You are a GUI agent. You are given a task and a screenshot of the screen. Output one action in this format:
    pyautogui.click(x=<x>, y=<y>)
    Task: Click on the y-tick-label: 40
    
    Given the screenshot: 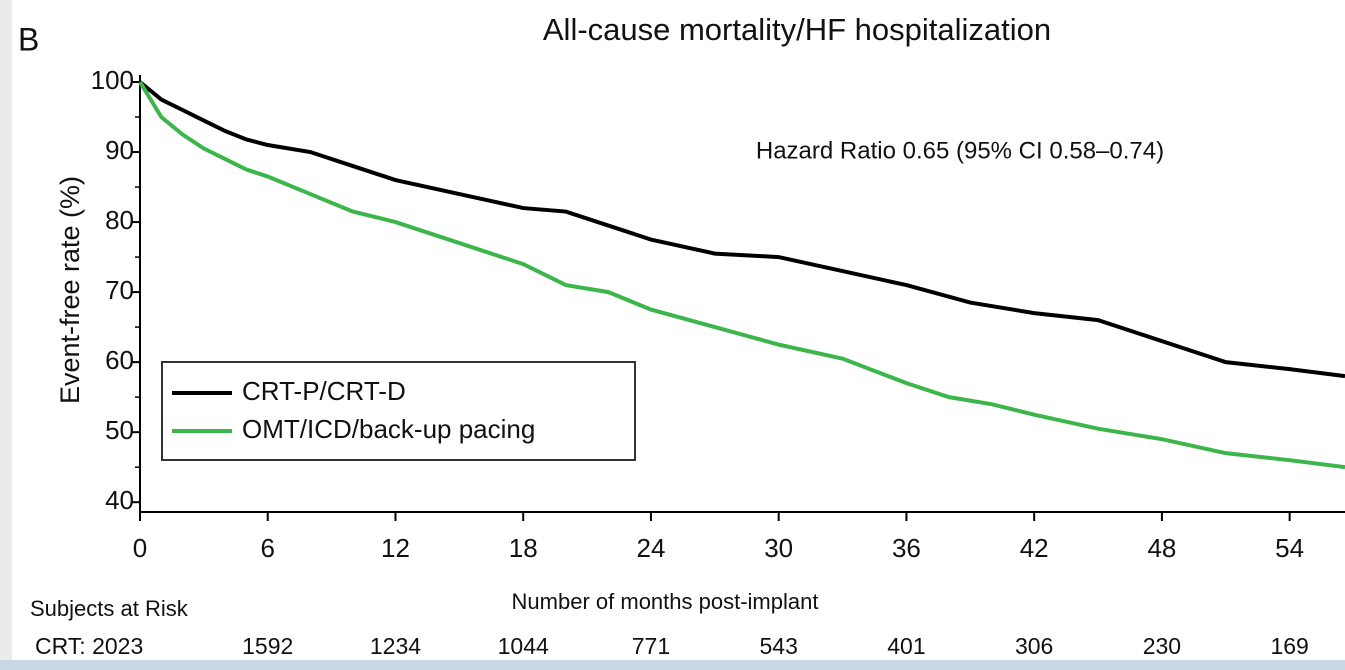 What is the action you would take?
    pyautogui.click(x=119, y=500)
    